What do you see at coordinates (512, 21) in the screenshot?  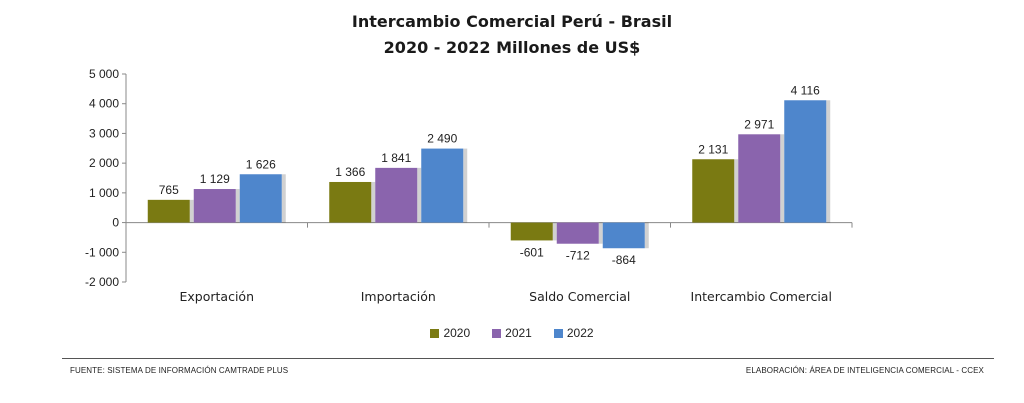 I see `chart-title-line-1: Intercambio Comercial Perú - Brasil` at bounding box center [512, 21].